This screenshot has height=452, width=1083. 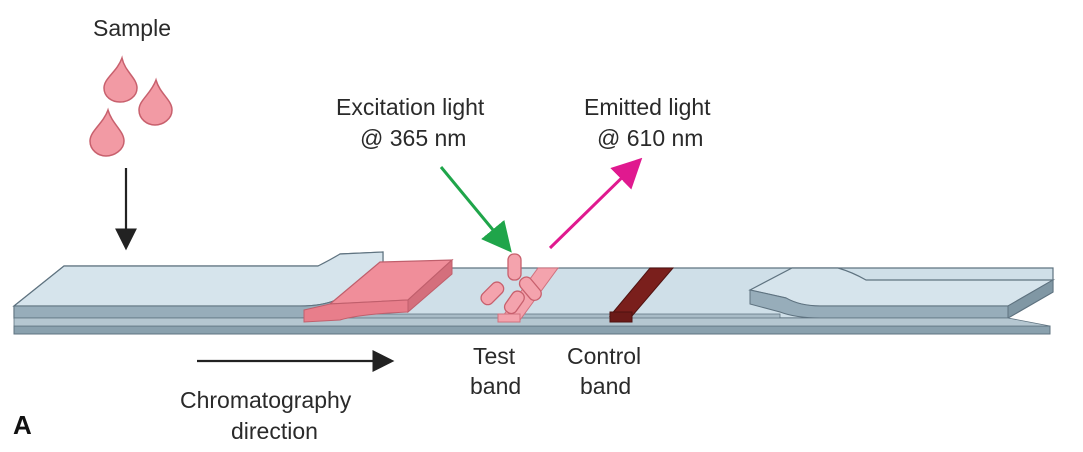 I want to click on excitation-label-line1: Excitation light, so click(x=410, y=107).